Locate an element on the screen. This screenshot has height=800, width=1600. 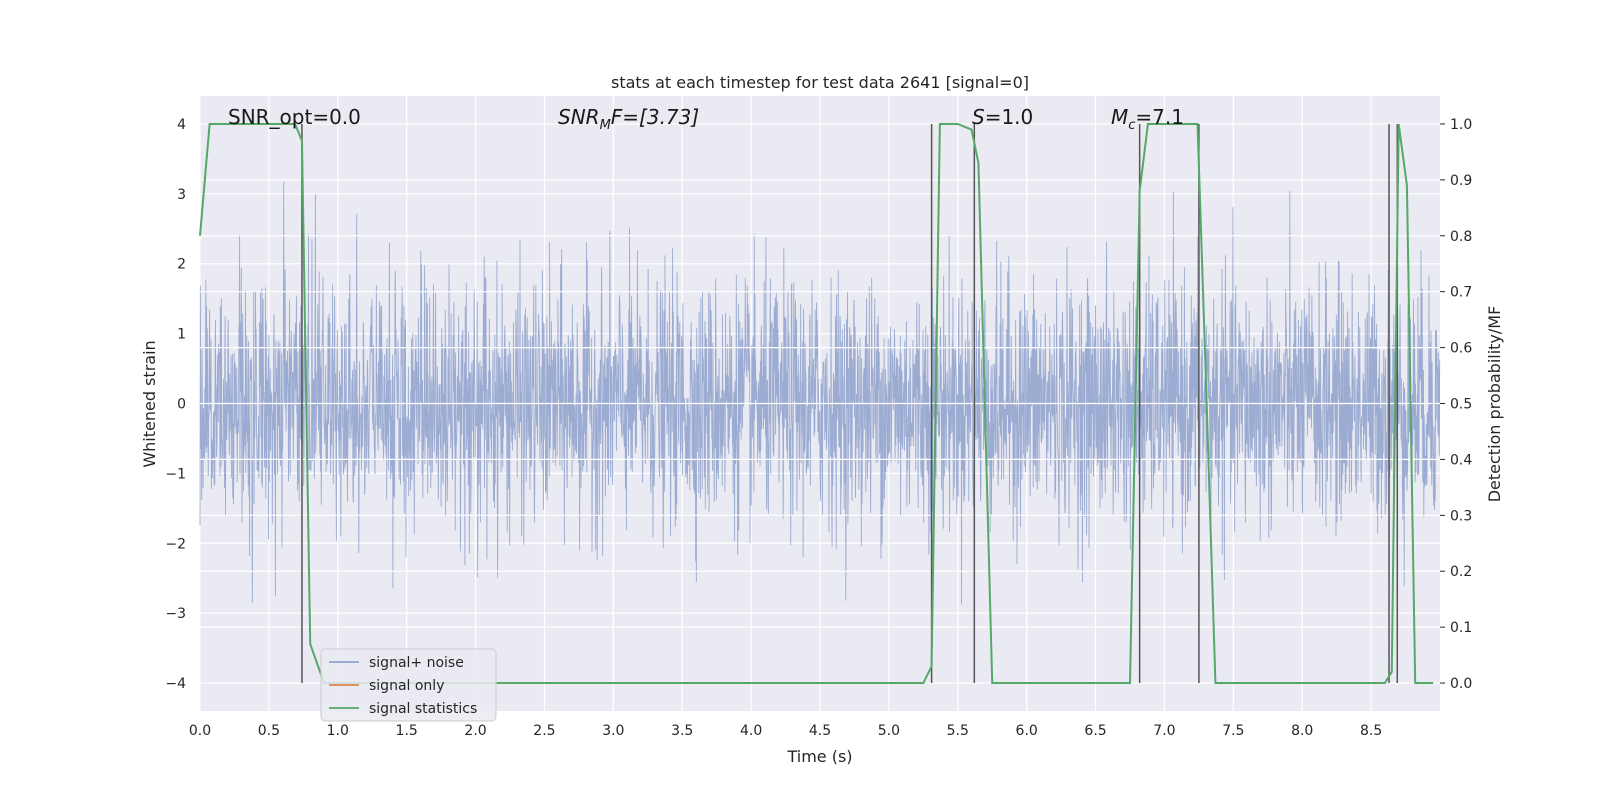
x-tick-label: 4.0 is located at coordinates (751, 731).